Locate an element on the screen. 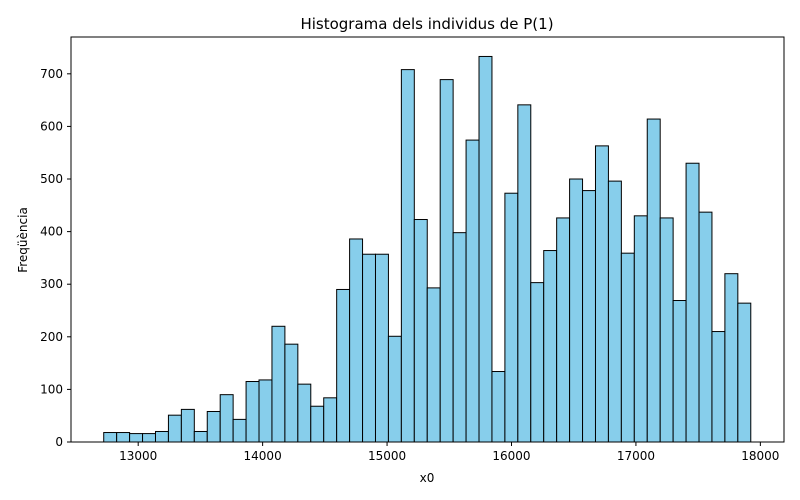  y-tick-label: 300 is located at coordinates (51, 284).